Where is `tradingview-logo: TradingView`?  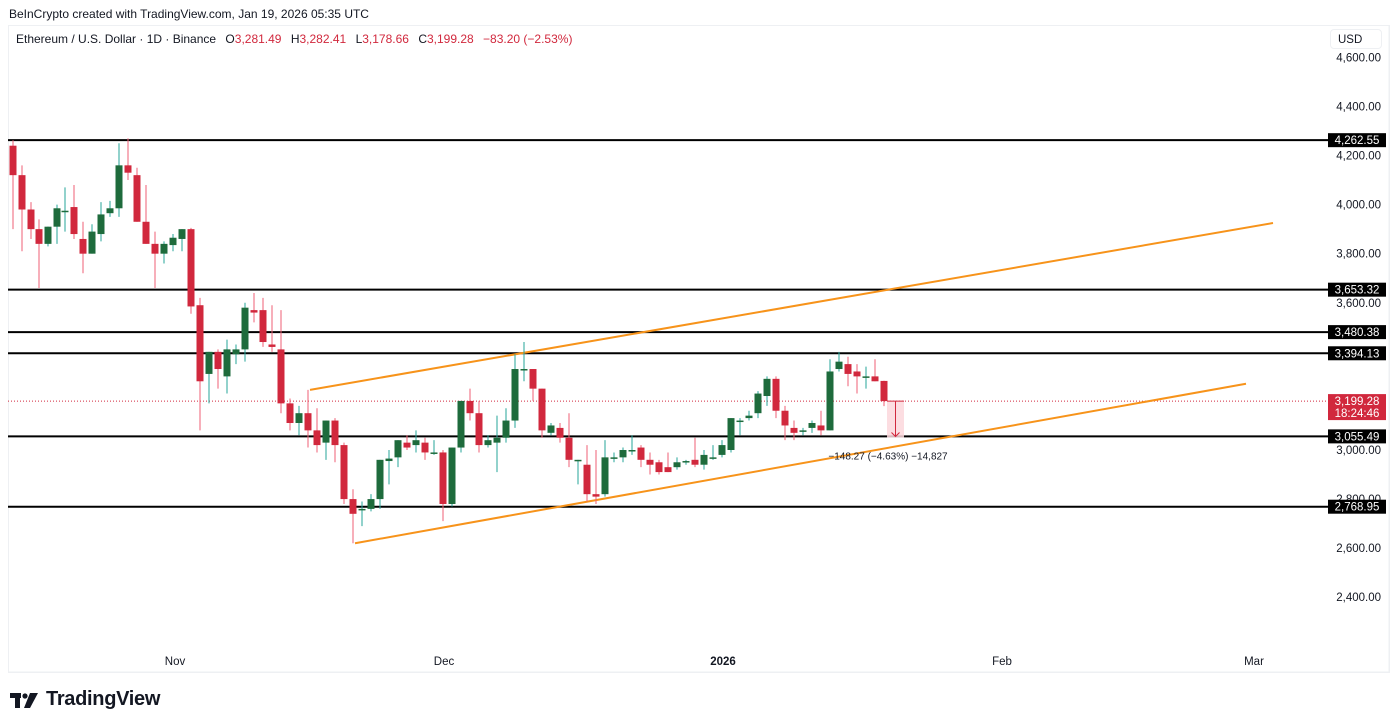
tradingview-logo: TradingView is located at coordinates (85, 699).